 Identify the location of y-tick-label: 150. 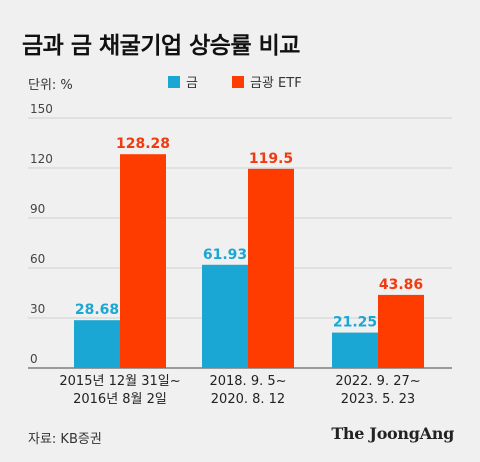
(41, 109).